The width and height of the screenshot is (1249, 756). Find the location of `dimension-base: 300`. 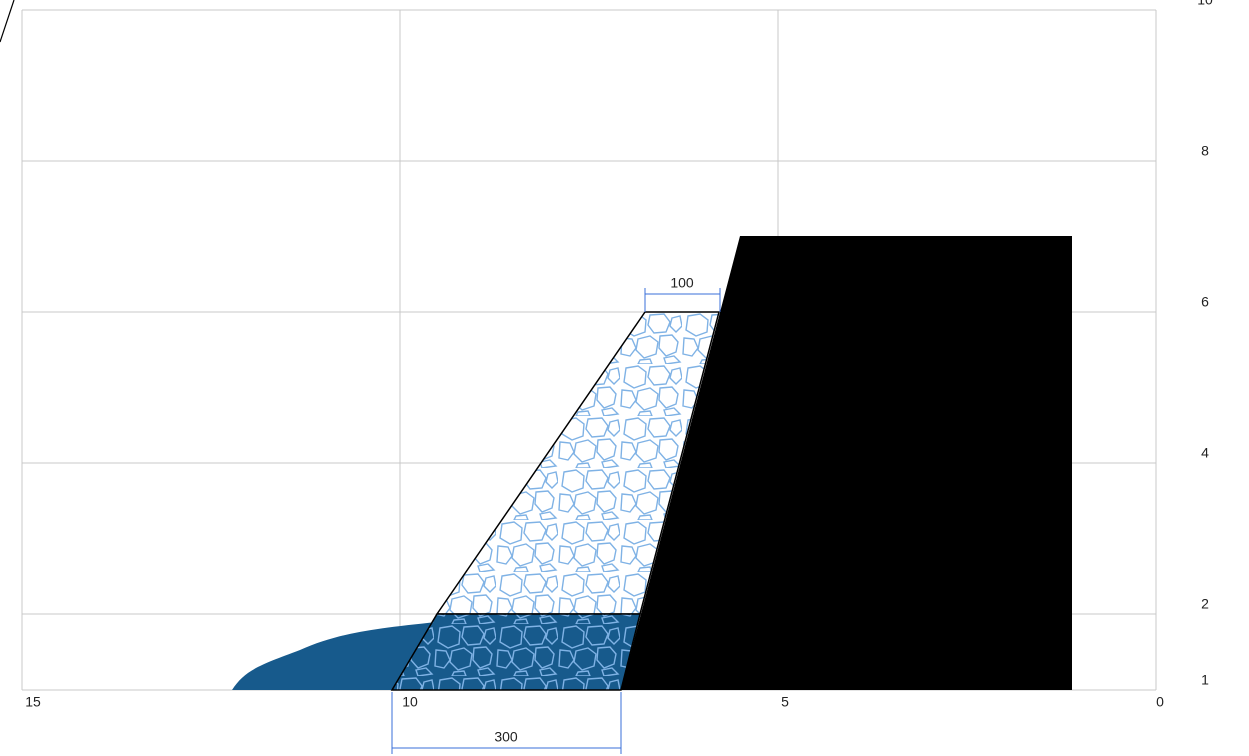

dimension-base: 300 is located at coordinates (506, 723).